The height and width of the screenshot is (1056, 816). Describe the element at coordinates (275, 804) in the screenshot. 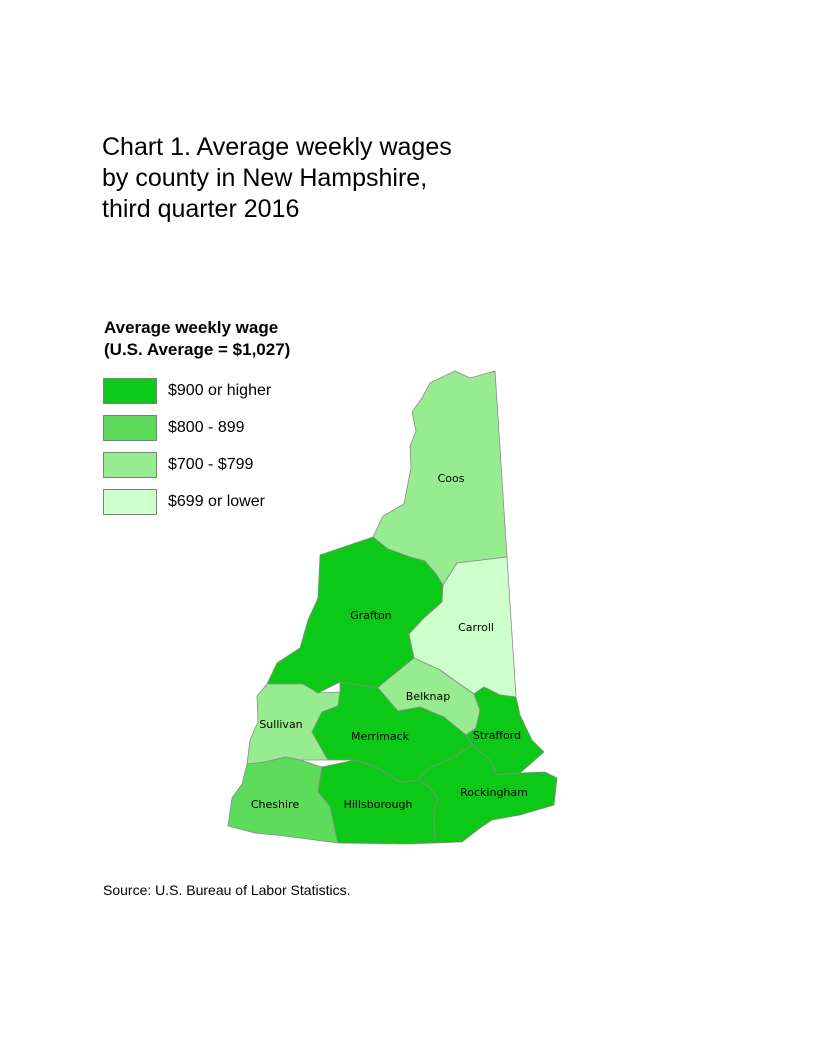

I see `county-label-cheshire: Cheshire` at that location.